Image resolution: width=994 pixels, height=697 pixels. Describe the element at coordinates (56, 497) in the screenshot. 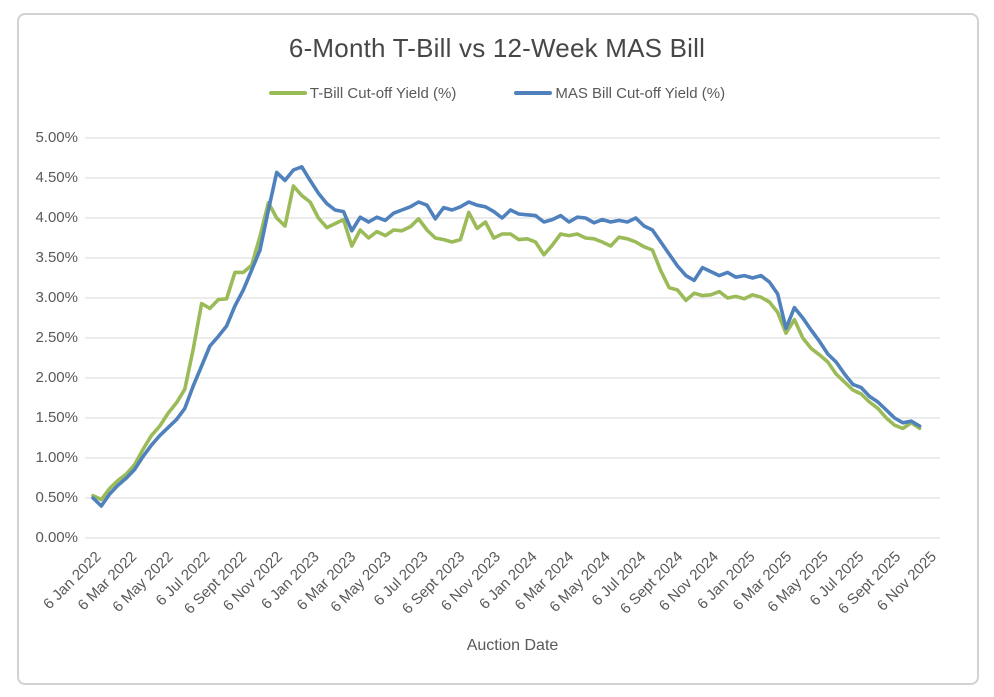

I see `y-tick-label: 0.50%` at that location.